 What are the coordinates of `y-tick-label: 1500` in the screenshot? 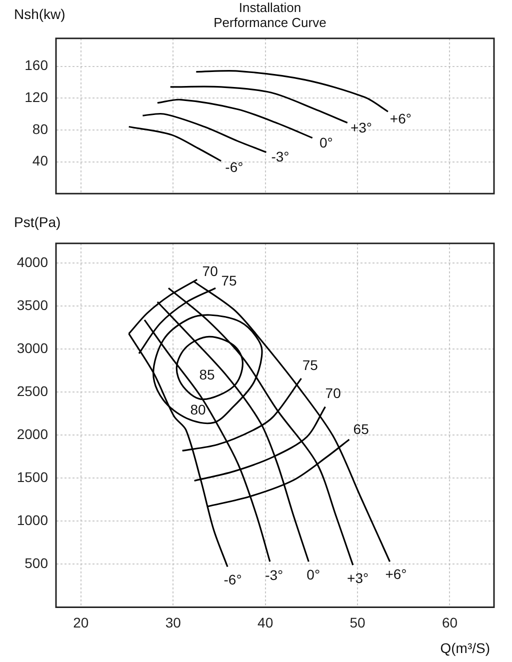 It's located at (32, 477).